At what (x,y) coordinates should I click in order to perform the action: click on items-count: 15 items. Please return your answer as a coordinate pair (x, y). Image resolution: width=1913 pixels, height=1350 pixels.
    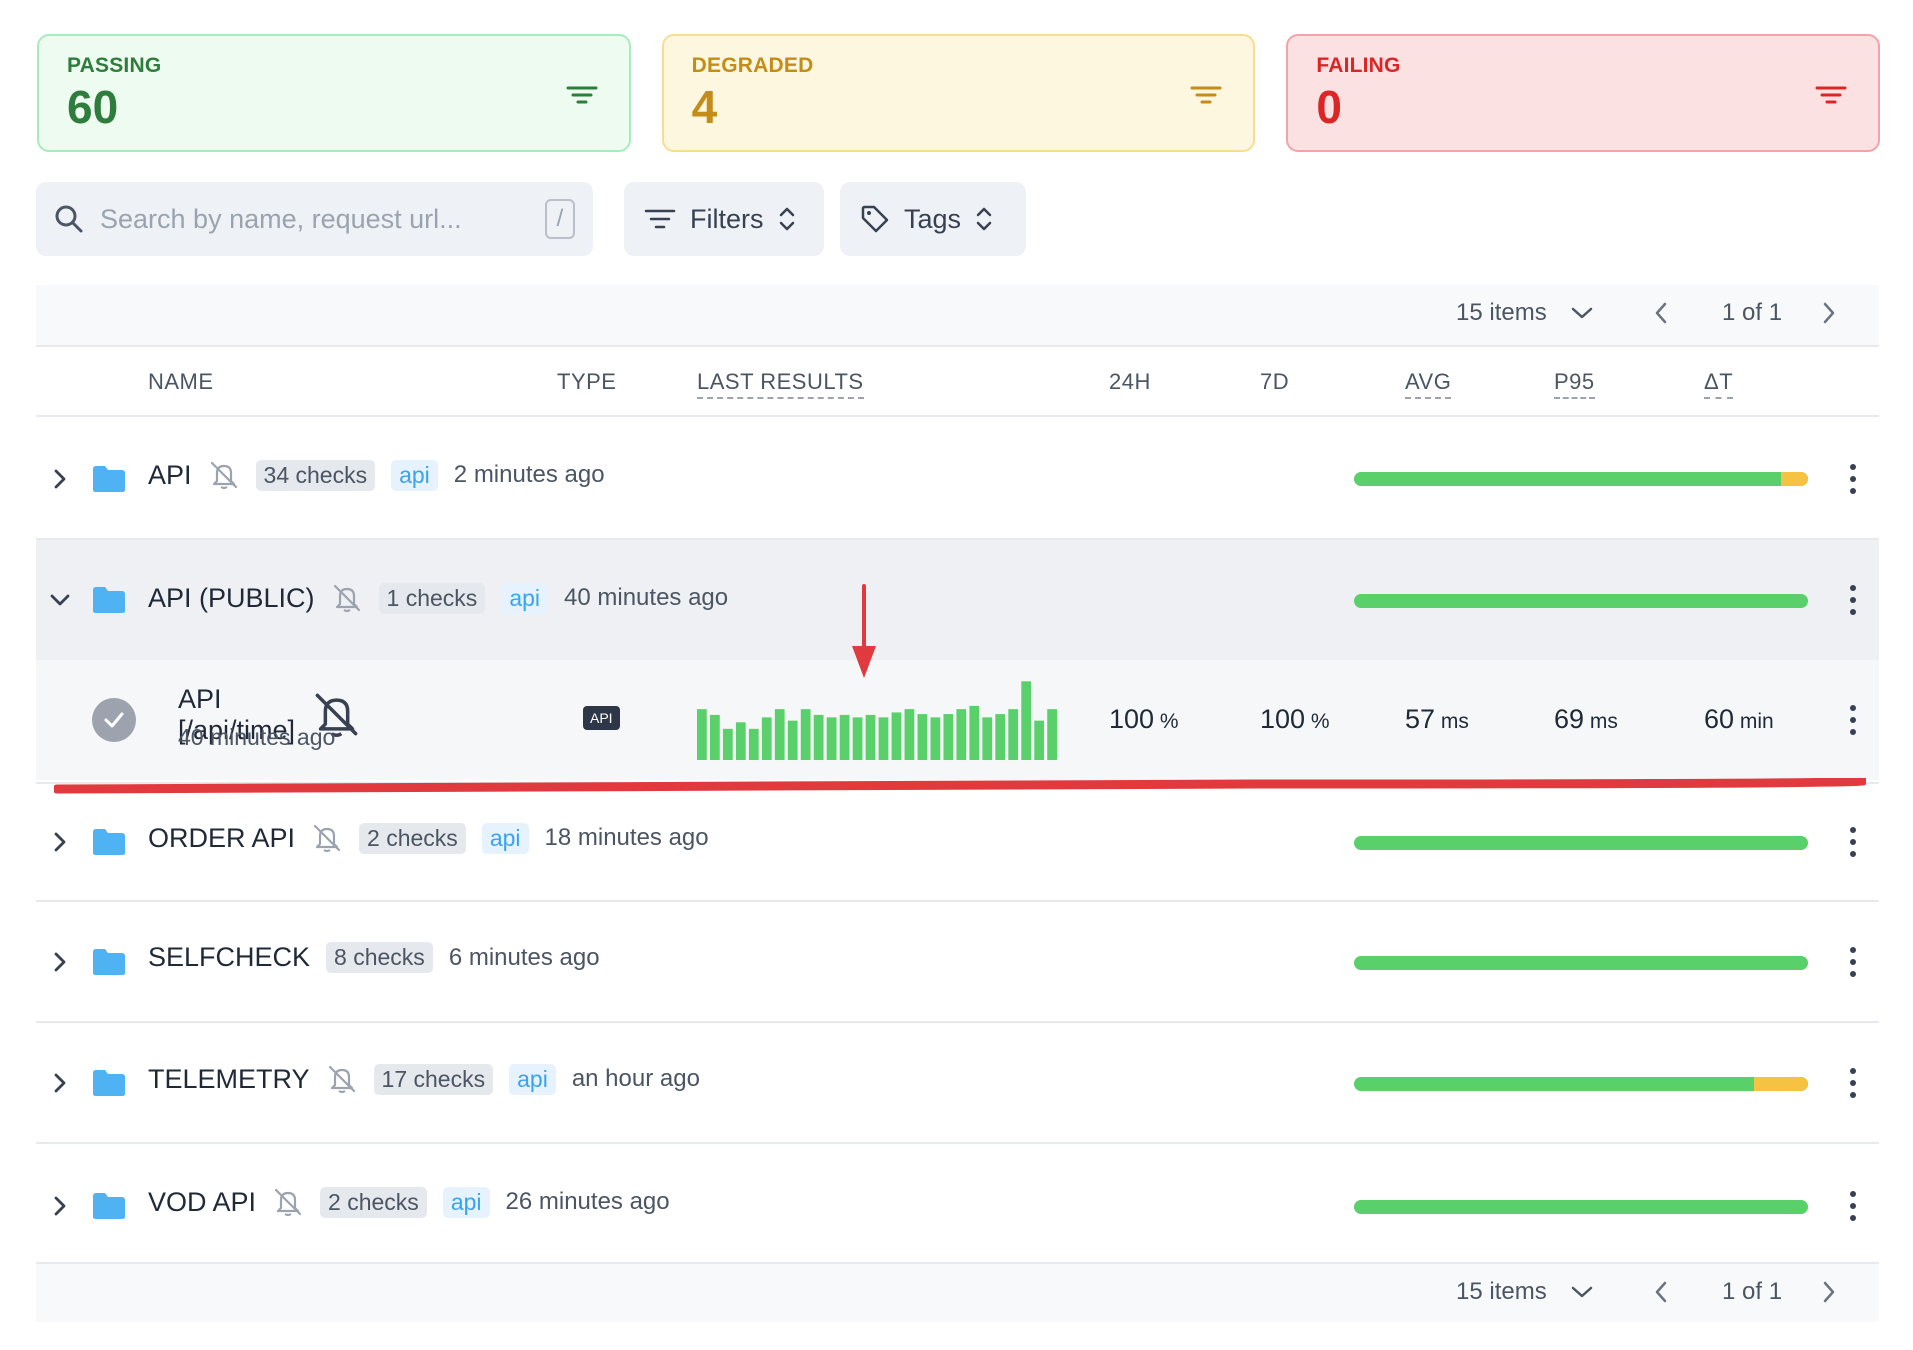
    Looking at the image, I should click on (1501, 312).